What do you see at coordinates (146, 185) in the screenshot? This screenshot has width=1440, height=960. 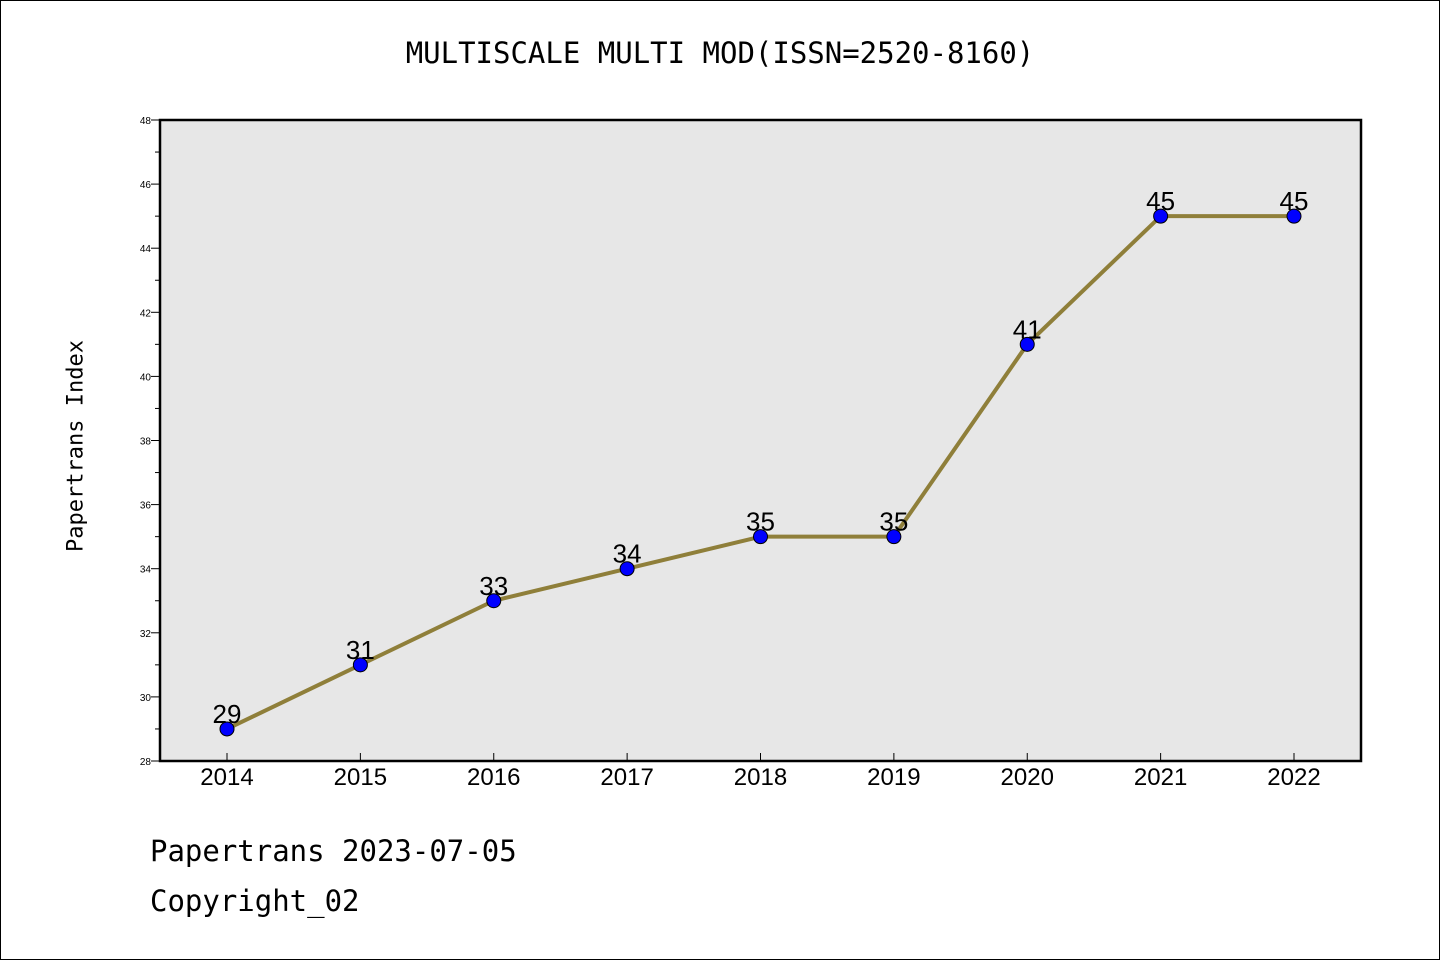 I see `y-tick-label: 46` at bounding box center [146, 185].